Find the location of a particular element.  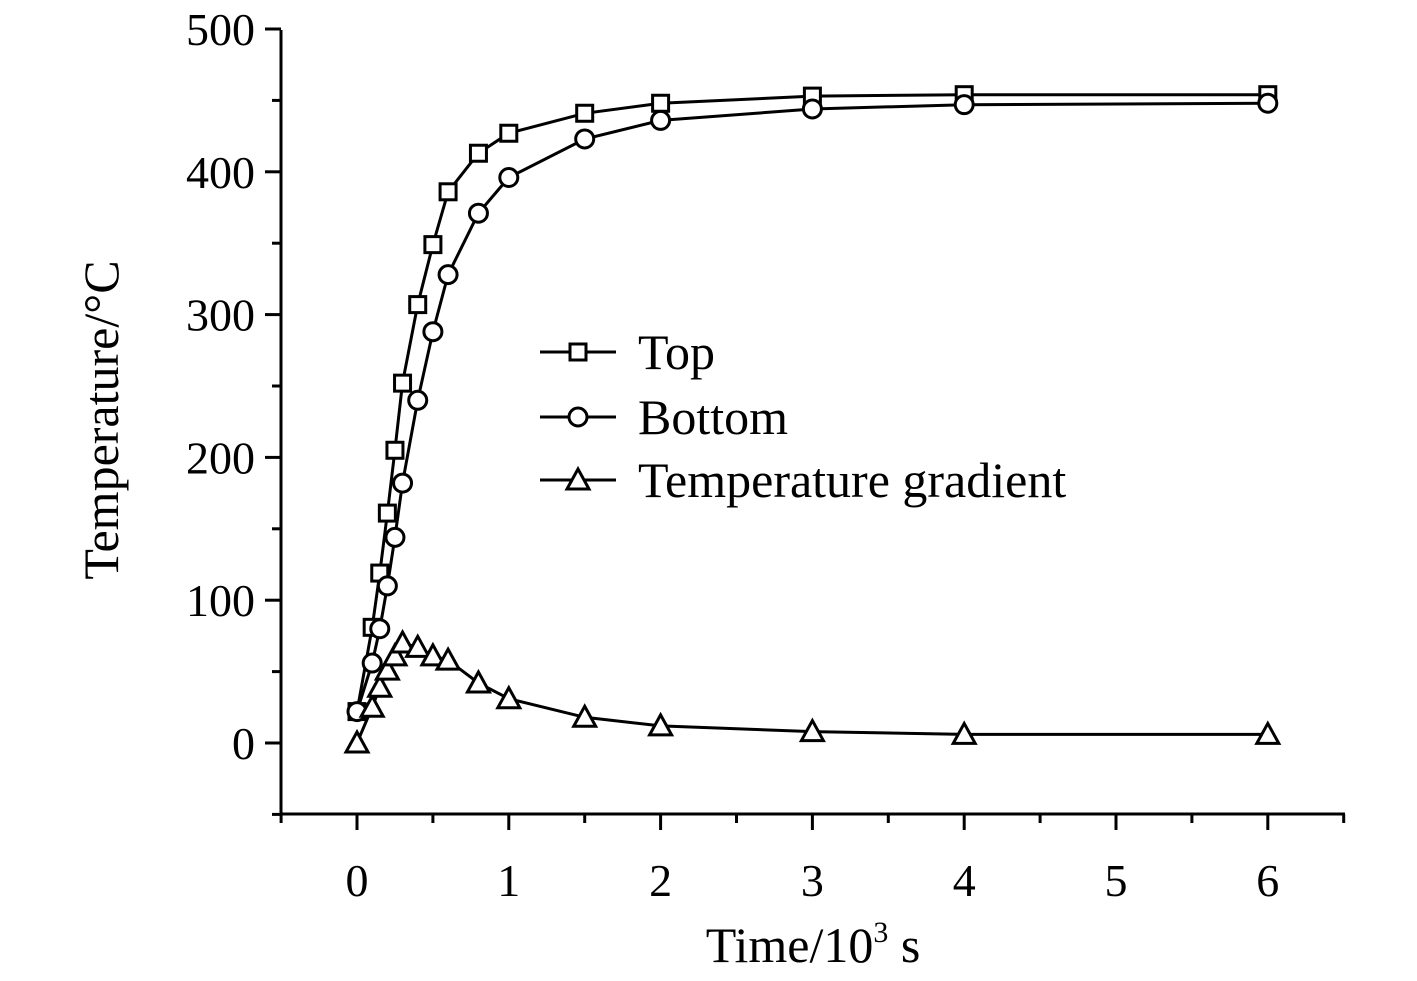

x-axis-title-superscript: 3 is located at coordinates (880, 932).